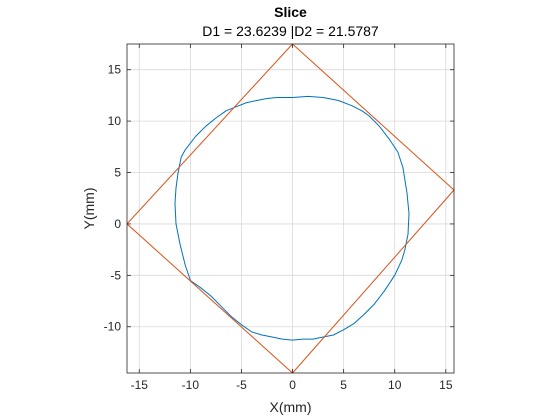  Describe the element at coordinates (241, 385) in the screenshot. I see `x-tick-label: -5` at that location.